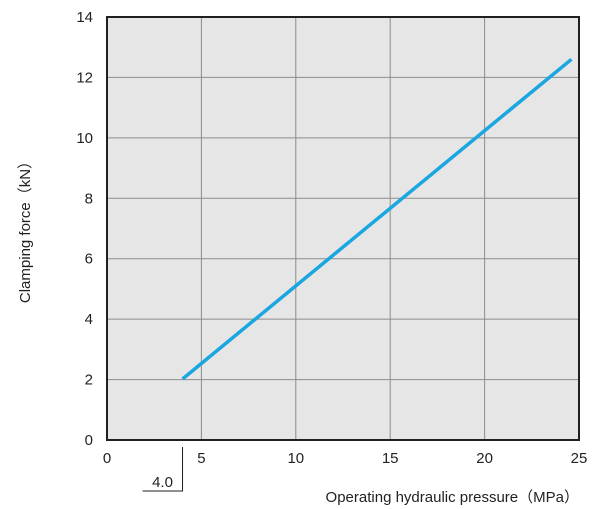 This screenshot has height=509, width=599. What do you see at coordinates (484, 458) in the screenshot?
I see `x-tick-label: 20` at bounding box center [484, 458].